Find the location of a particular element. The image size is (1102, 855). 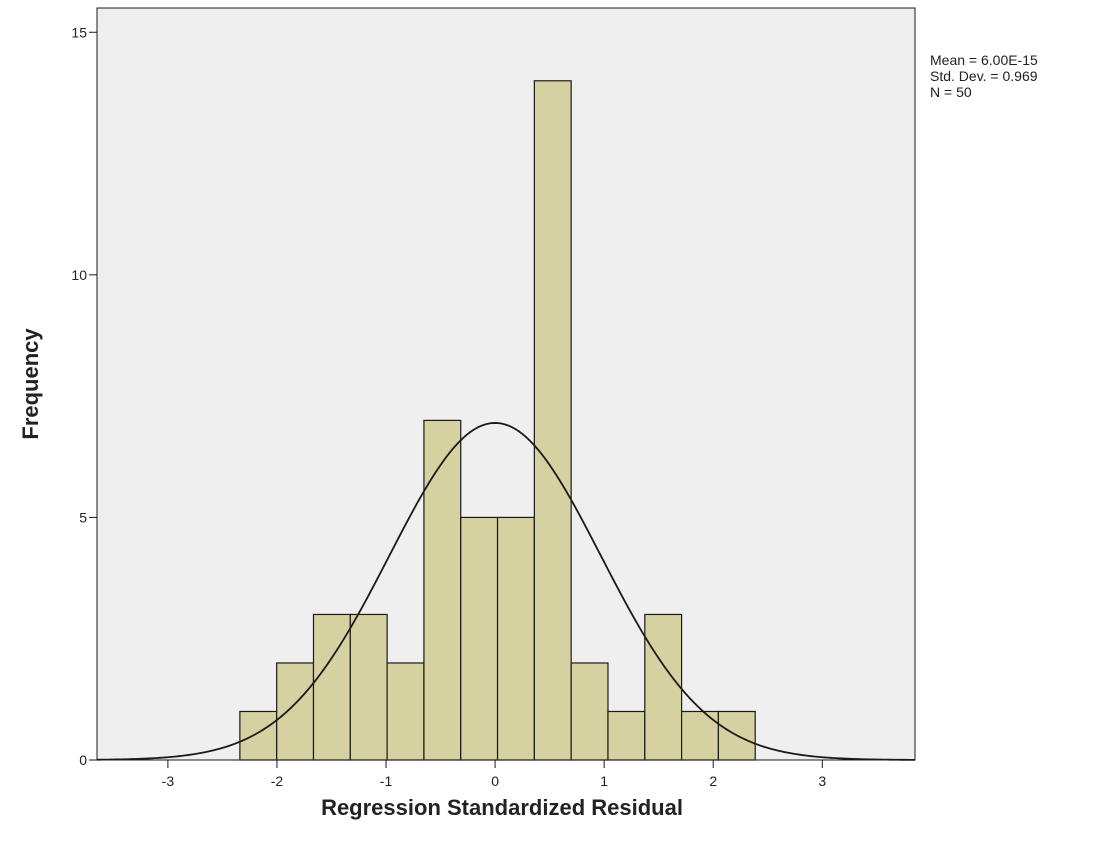

stats-box: Mean = 6.00E-15 Std. Dev. = 0.969 N = 50 is located at coordinates (984, 76).